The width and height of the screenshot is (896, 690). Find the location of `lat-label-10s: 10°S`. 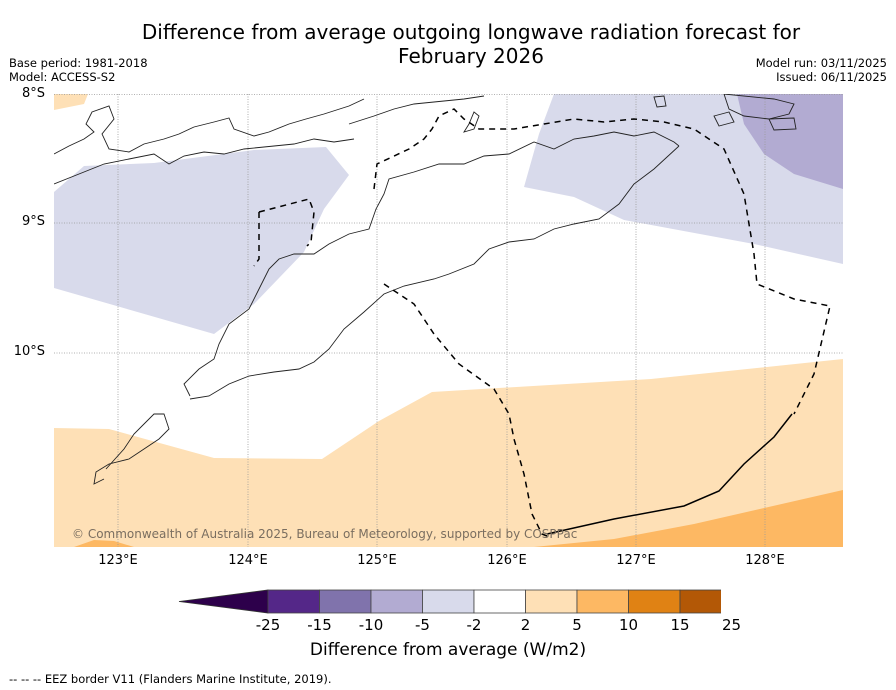

lat-label-10s: 10°S is located at coordinates (29, 351).